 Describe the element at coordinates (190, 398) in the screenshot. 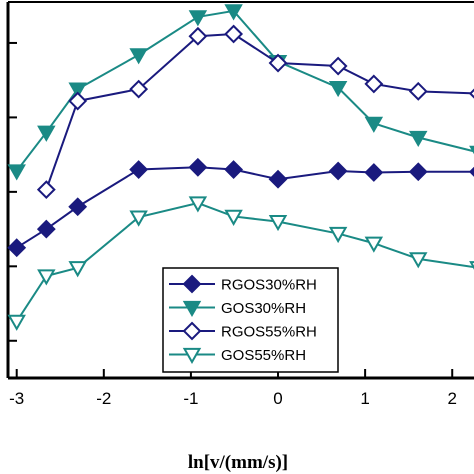

I see `x-tick-label: -1` at that location.